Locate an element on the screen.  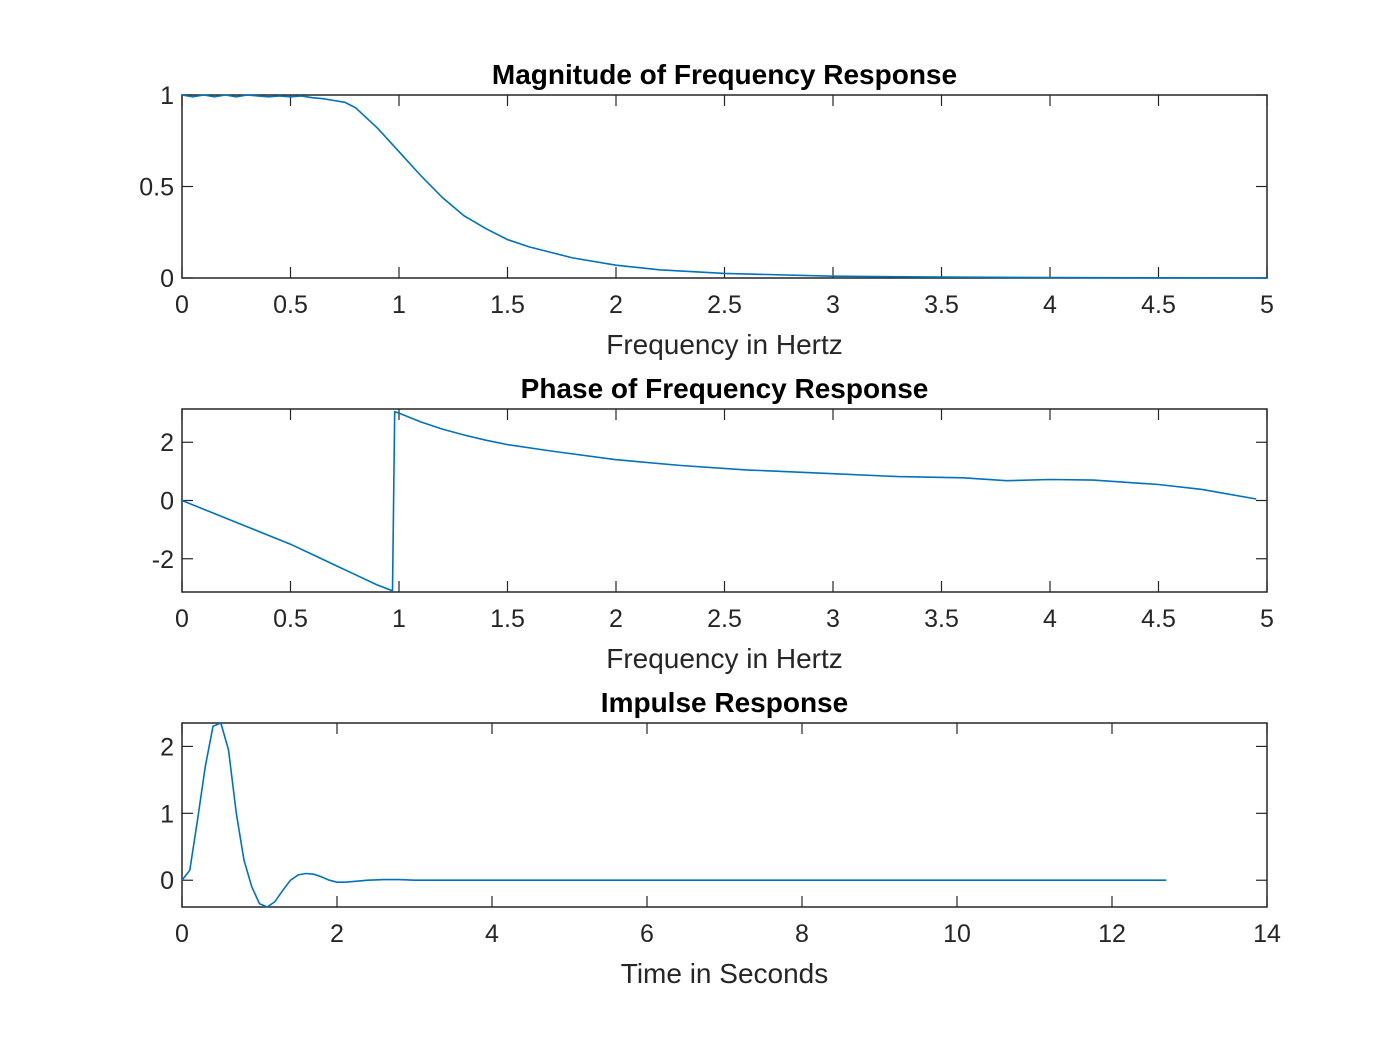
magnitude-xtick-label: 1 is located at coordinates (399, 305).